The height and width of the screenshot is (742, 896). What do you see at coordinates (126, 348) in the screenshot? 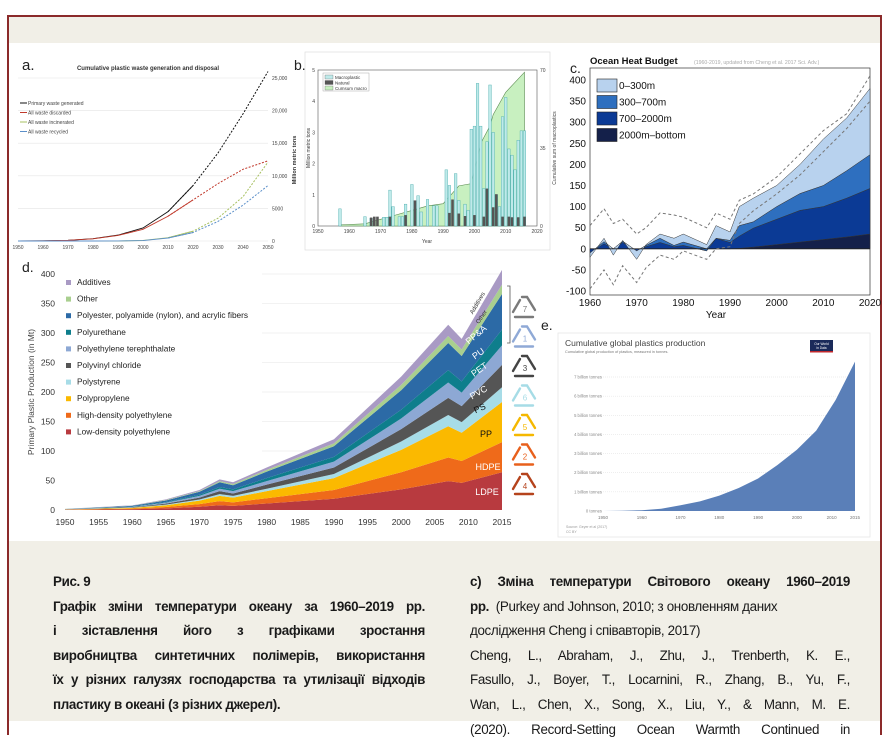
I see `legend-label: Polyethylene terephthalate` at bounding box center [126, 348].